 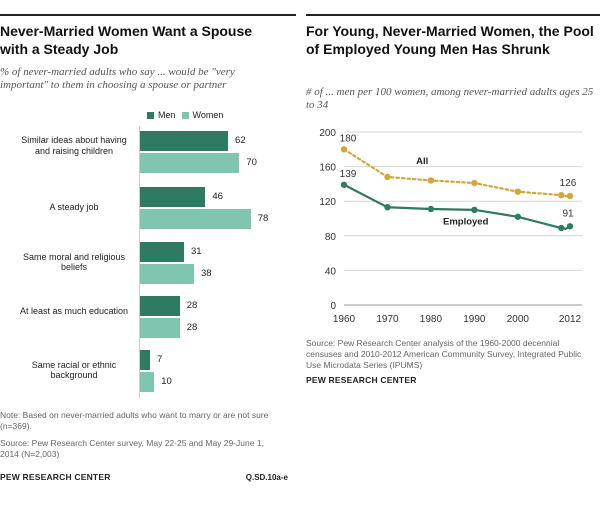 I want to click on point-employed-2010, so click(x=561, y=228).